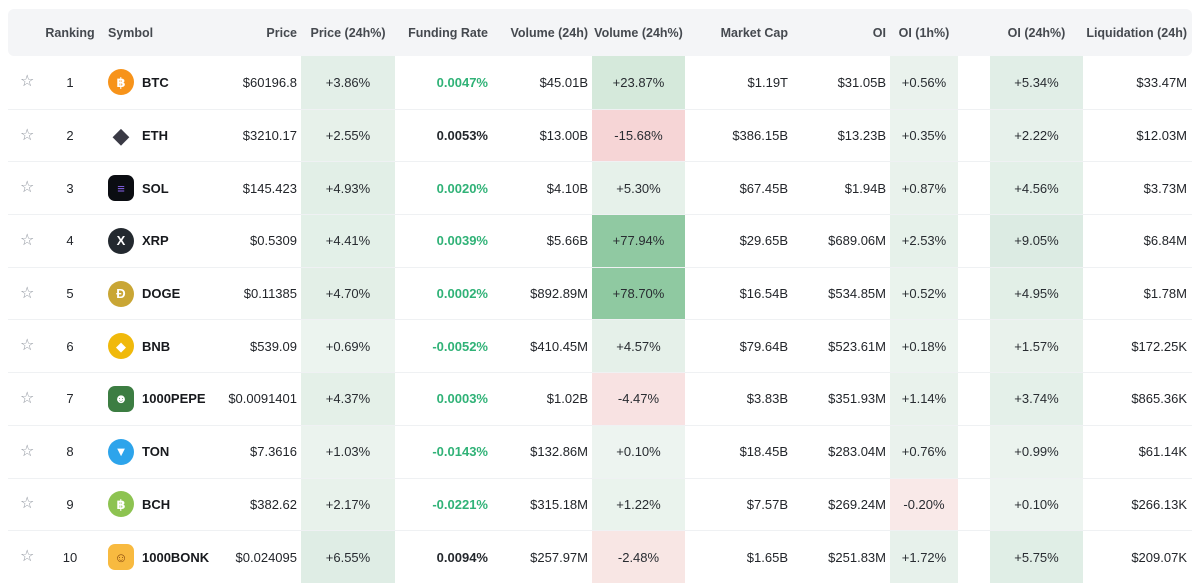 The image size is (1200, 584). I want to click on volume-24h-pct-cell: +77.94%, so click(638, 241).